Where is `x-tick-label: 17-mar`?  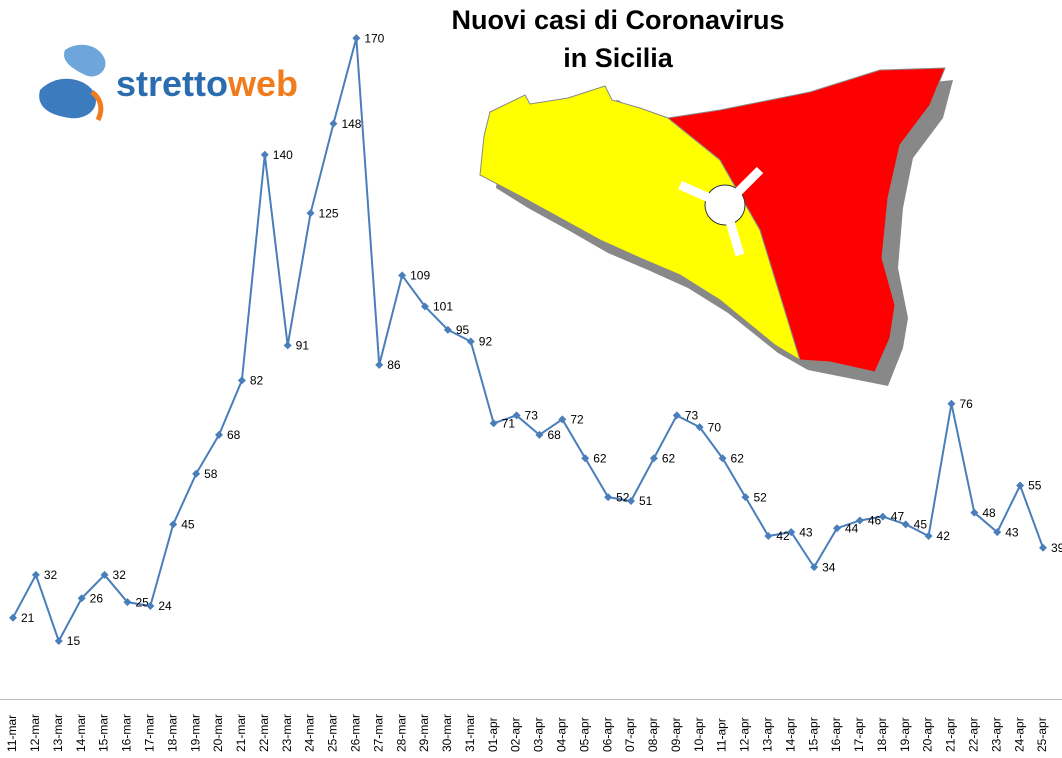
x-tick-label: 17-mar is located at coordinates (150, 733).